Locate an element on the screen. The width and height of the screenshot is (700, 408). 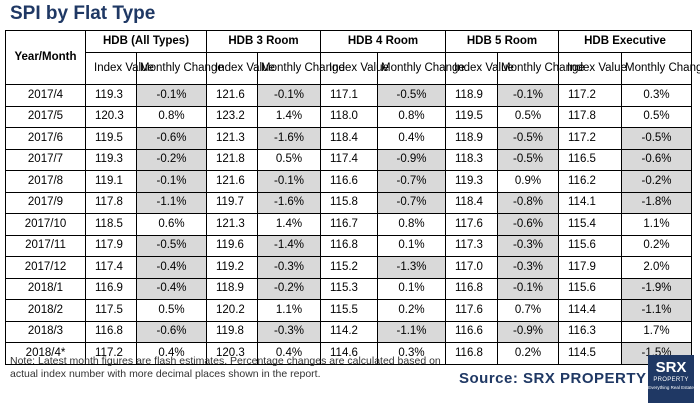
period-cell: 2018/2 is located at coordinates (45, 310).